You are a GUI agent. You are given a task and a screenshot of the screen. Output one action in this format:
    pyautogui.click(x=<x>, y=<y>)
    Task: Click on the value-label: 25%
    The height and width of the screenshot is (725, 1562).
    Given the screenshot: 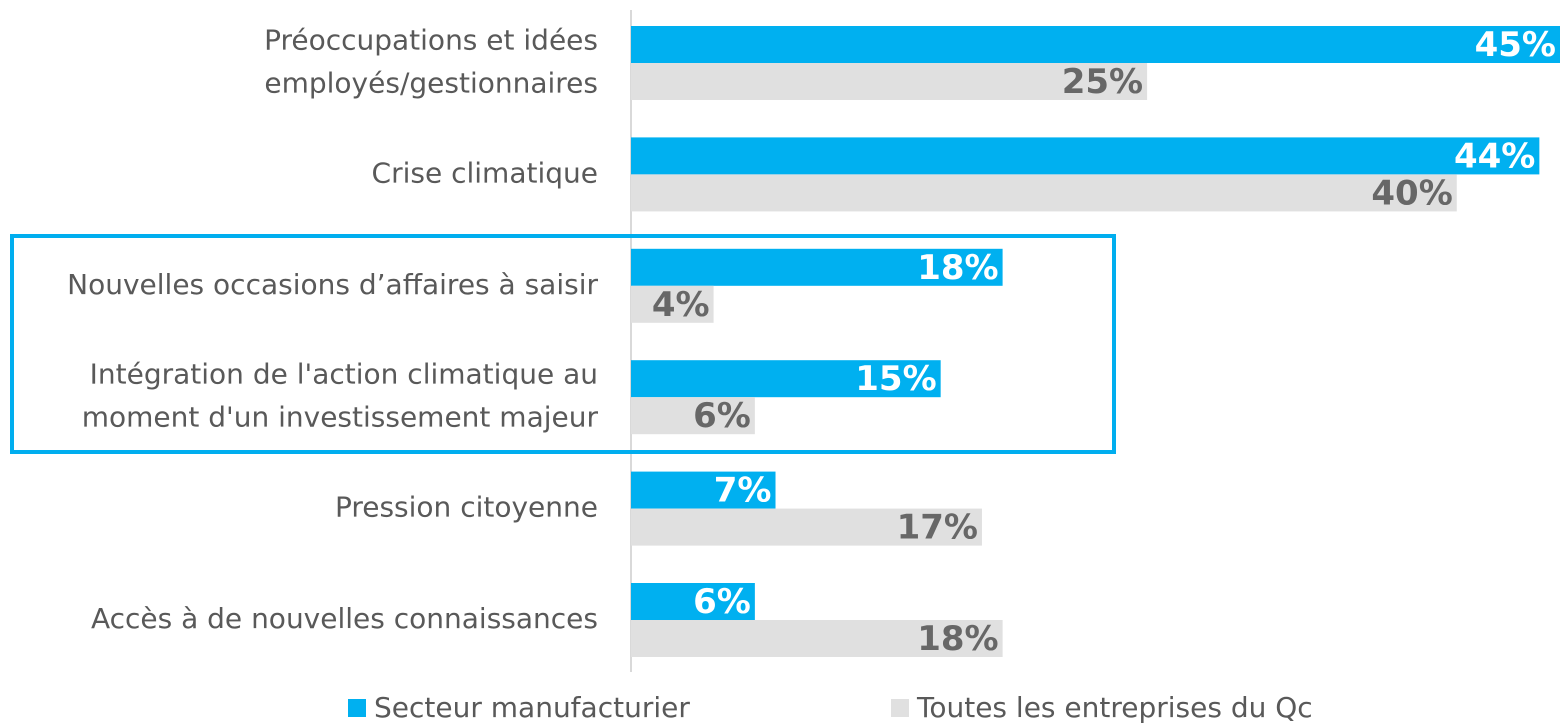 What is the action you would take?
    pyautogui.click(x=1102, y=82)
    